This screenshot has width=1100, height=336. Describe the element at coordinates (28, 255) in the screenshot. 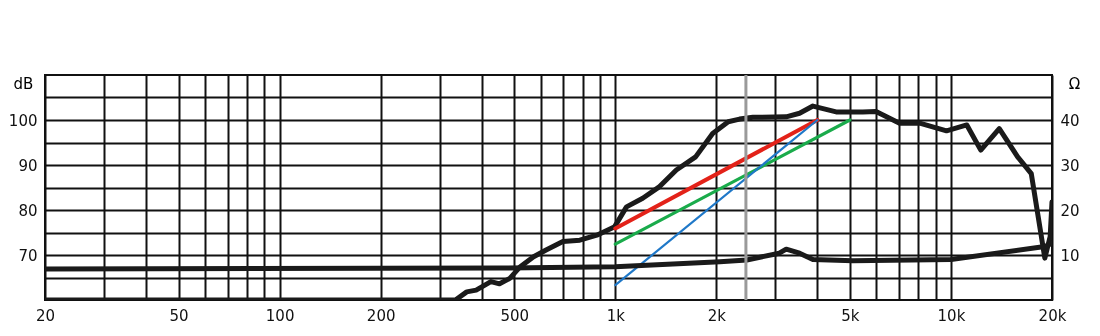

I see `y-tick-label: 70` at that location.